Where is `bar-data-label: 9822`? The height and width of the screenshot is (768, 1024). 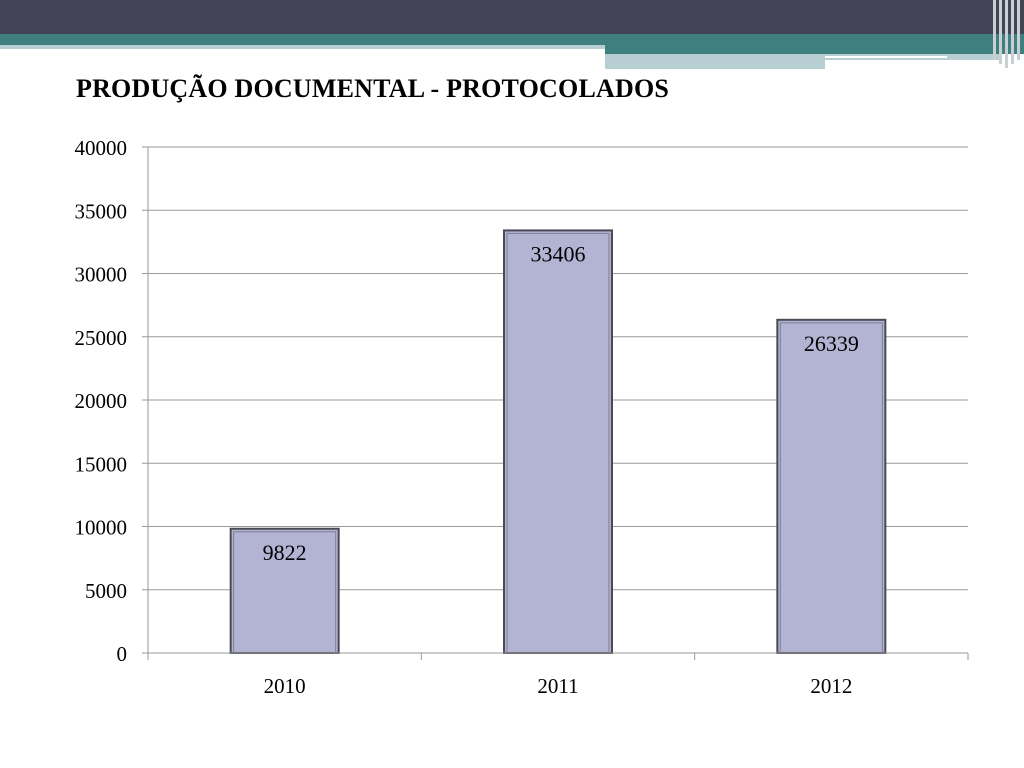 bar-data-label: 9822 is located at coordinates (285, 552).